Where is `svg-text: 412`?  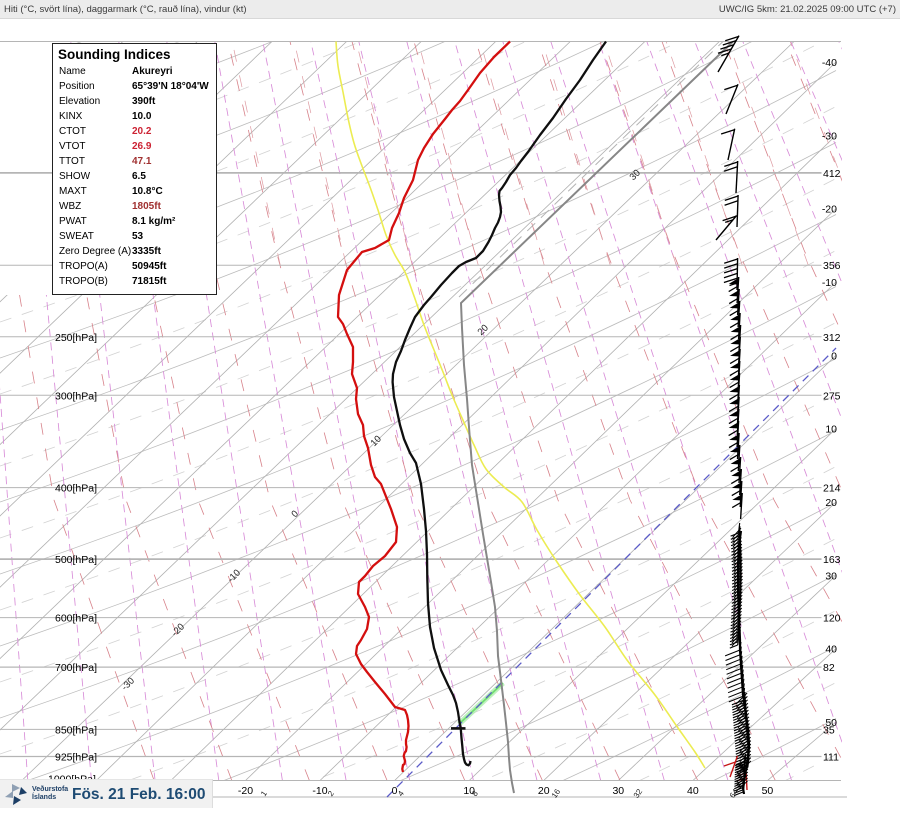 svg-text: 412 is located at coordinates (832, 174).